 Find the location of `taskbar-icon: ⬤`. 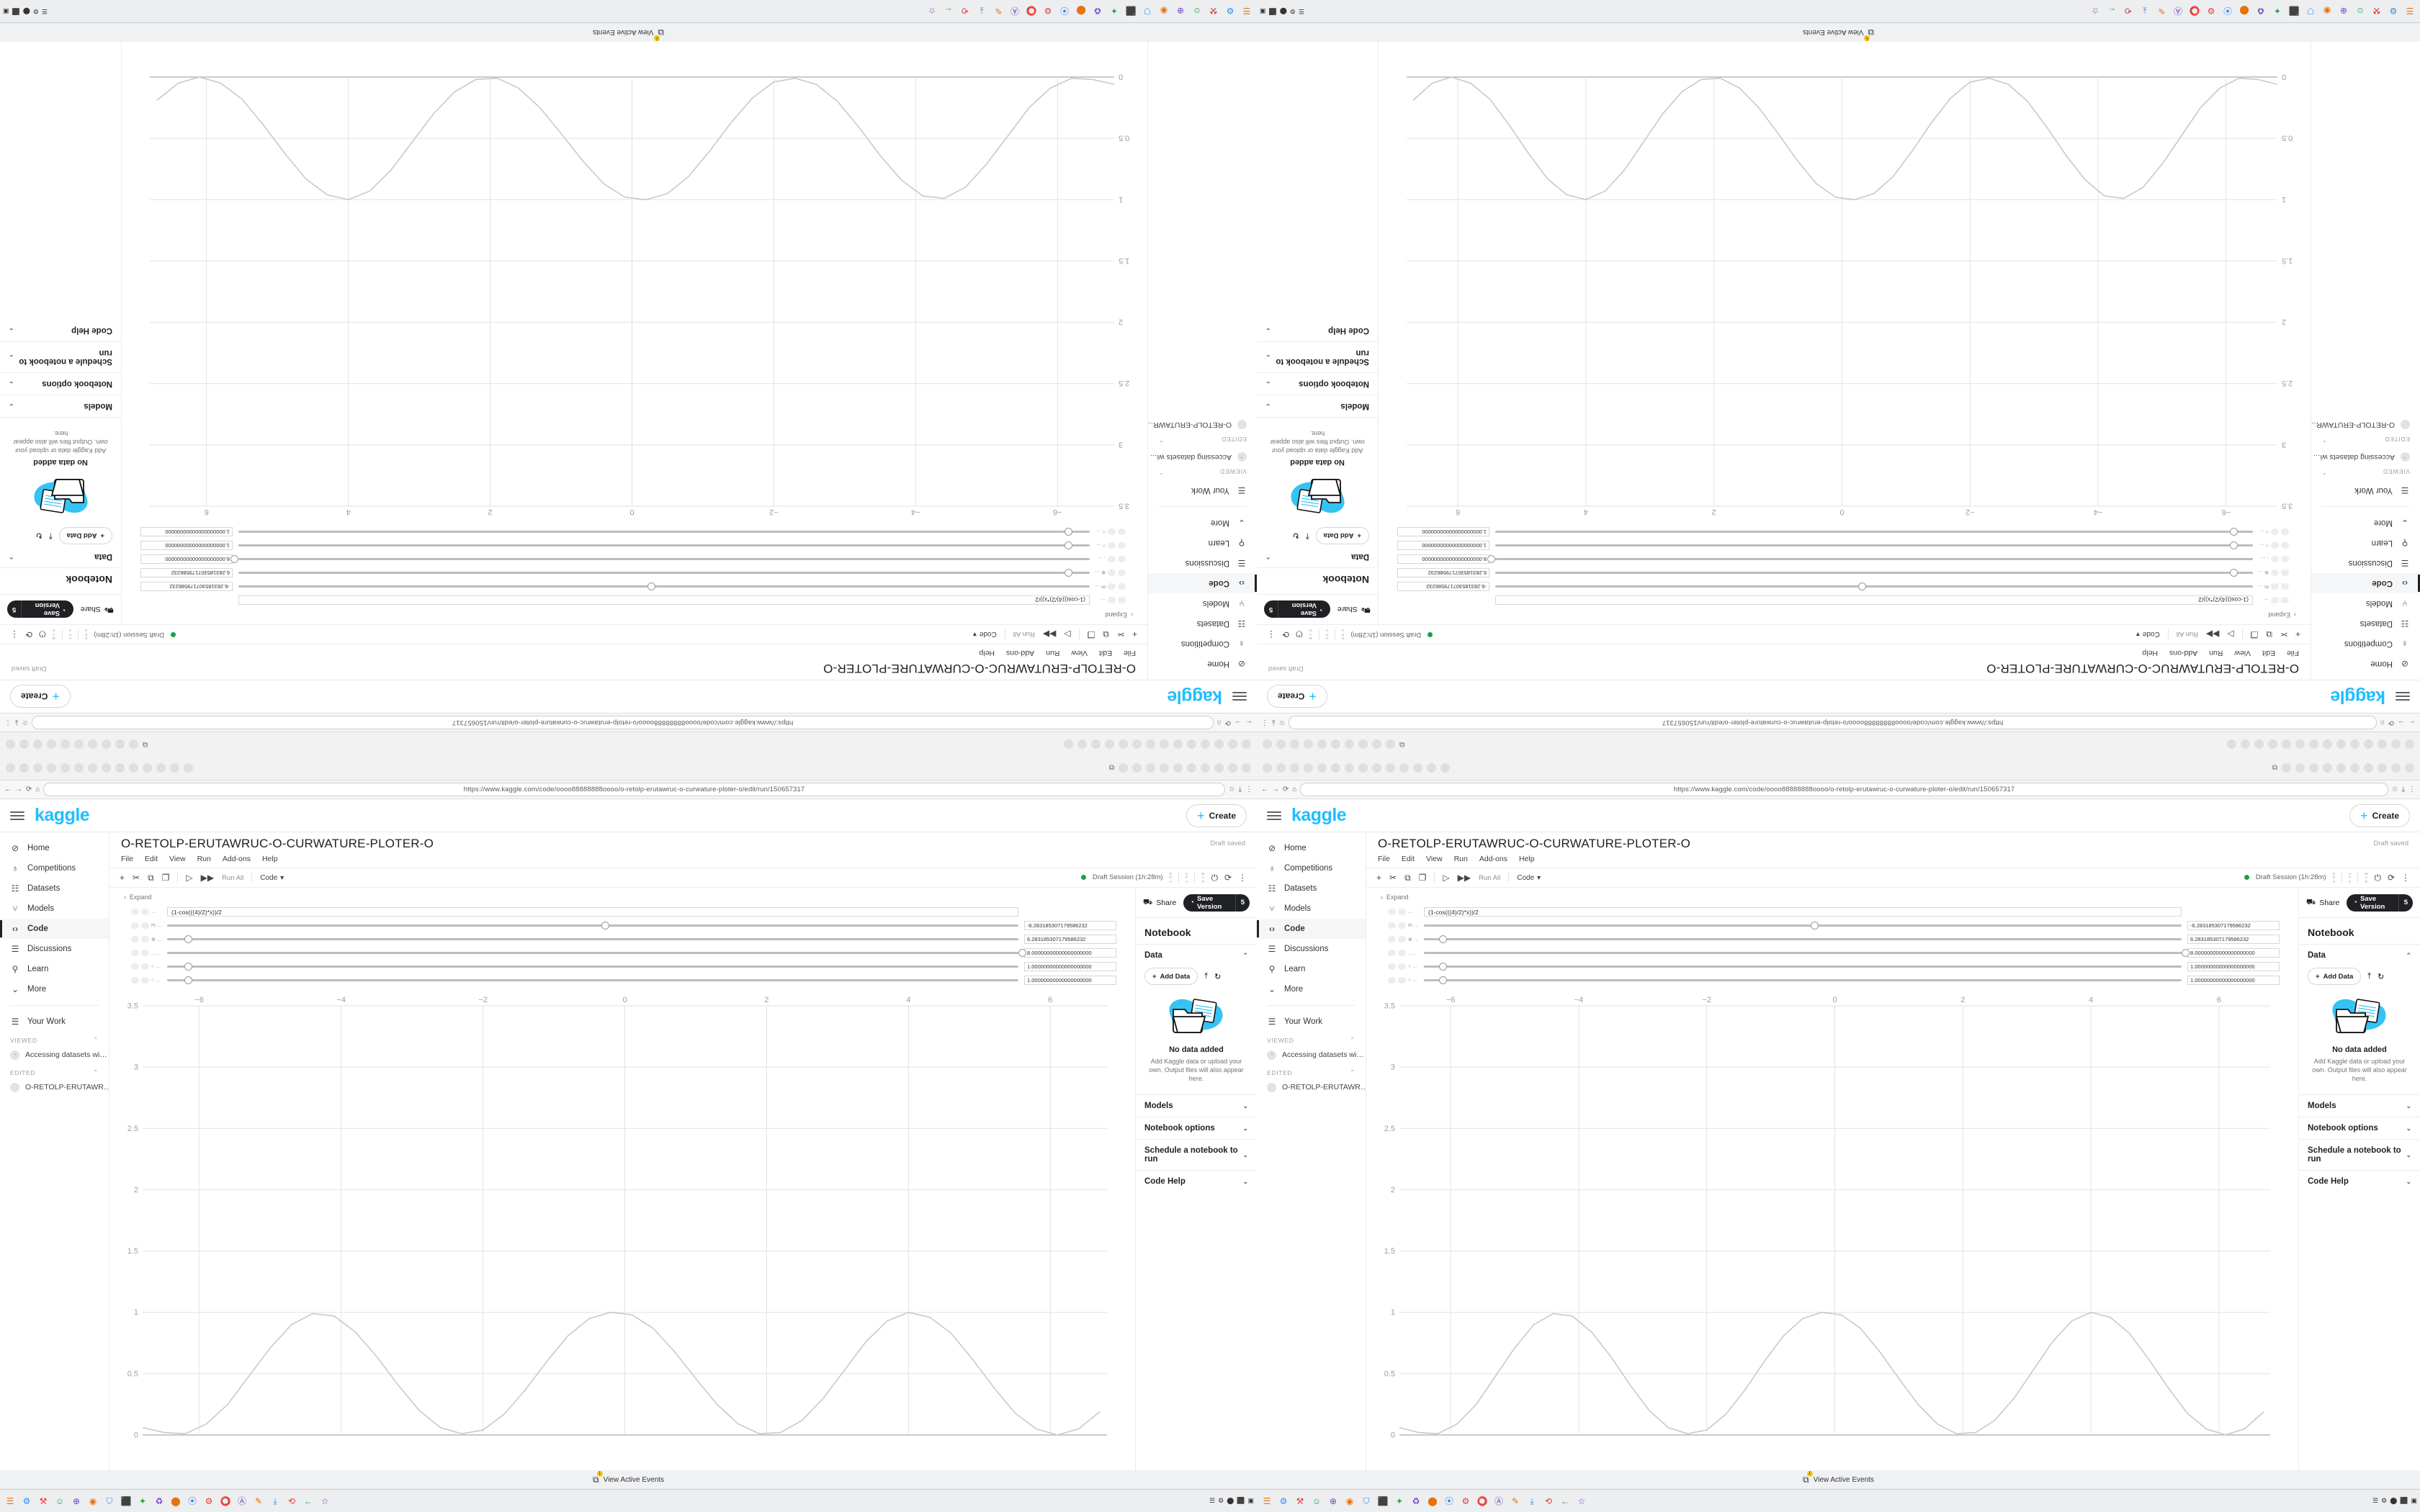

taskbar-icon: ⬤ is located at coordinates (176, 1500).